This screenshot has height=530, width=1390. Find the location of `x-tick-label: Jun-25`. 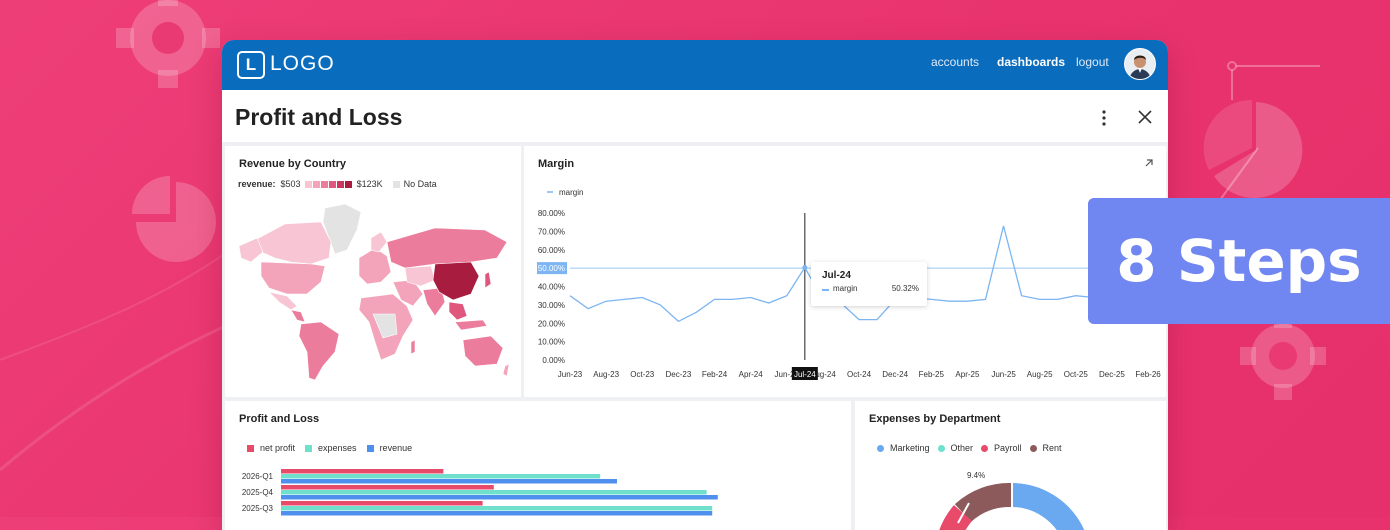

x-tick-label: Jun-25 is located at coordinates (1003, 374).